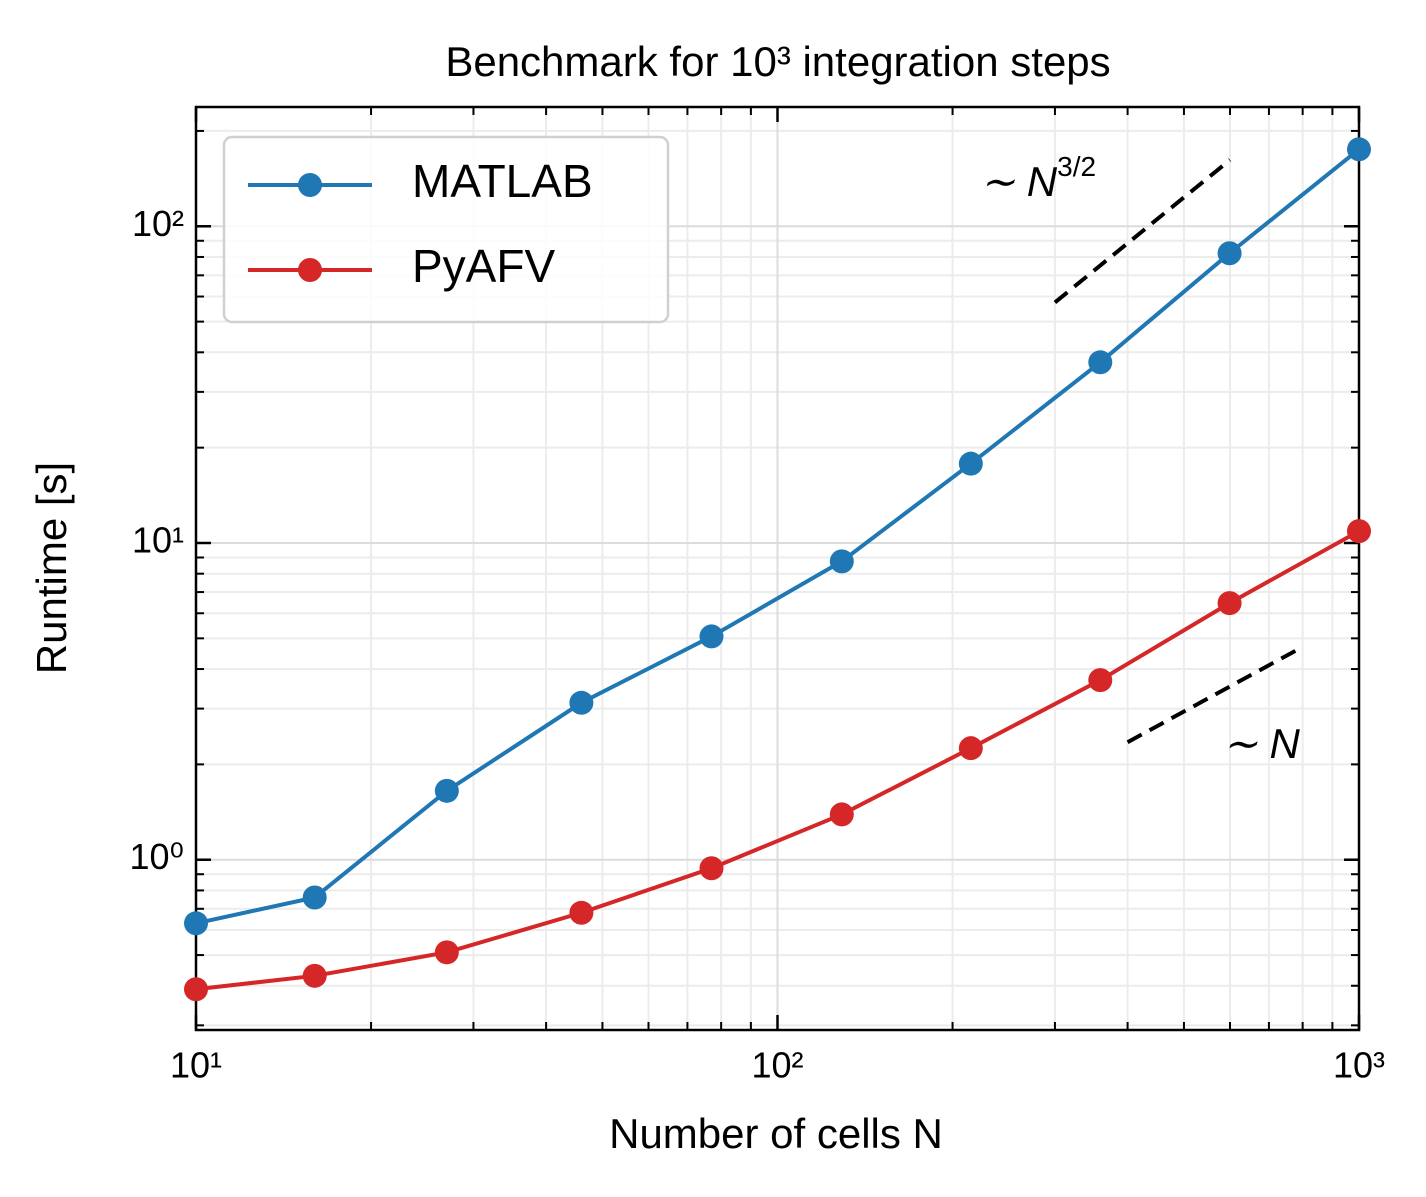 This screenshot has height=1197, width=1426. I want to click on x-axis-label: Number of cells N, so click(776, 1133).